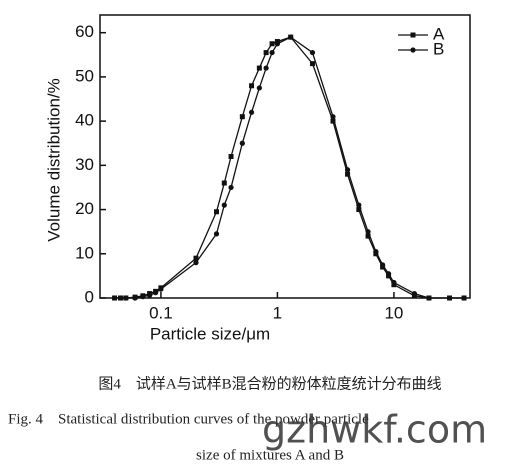  I want to click on y-tick-label: 20, so click(84, 208).